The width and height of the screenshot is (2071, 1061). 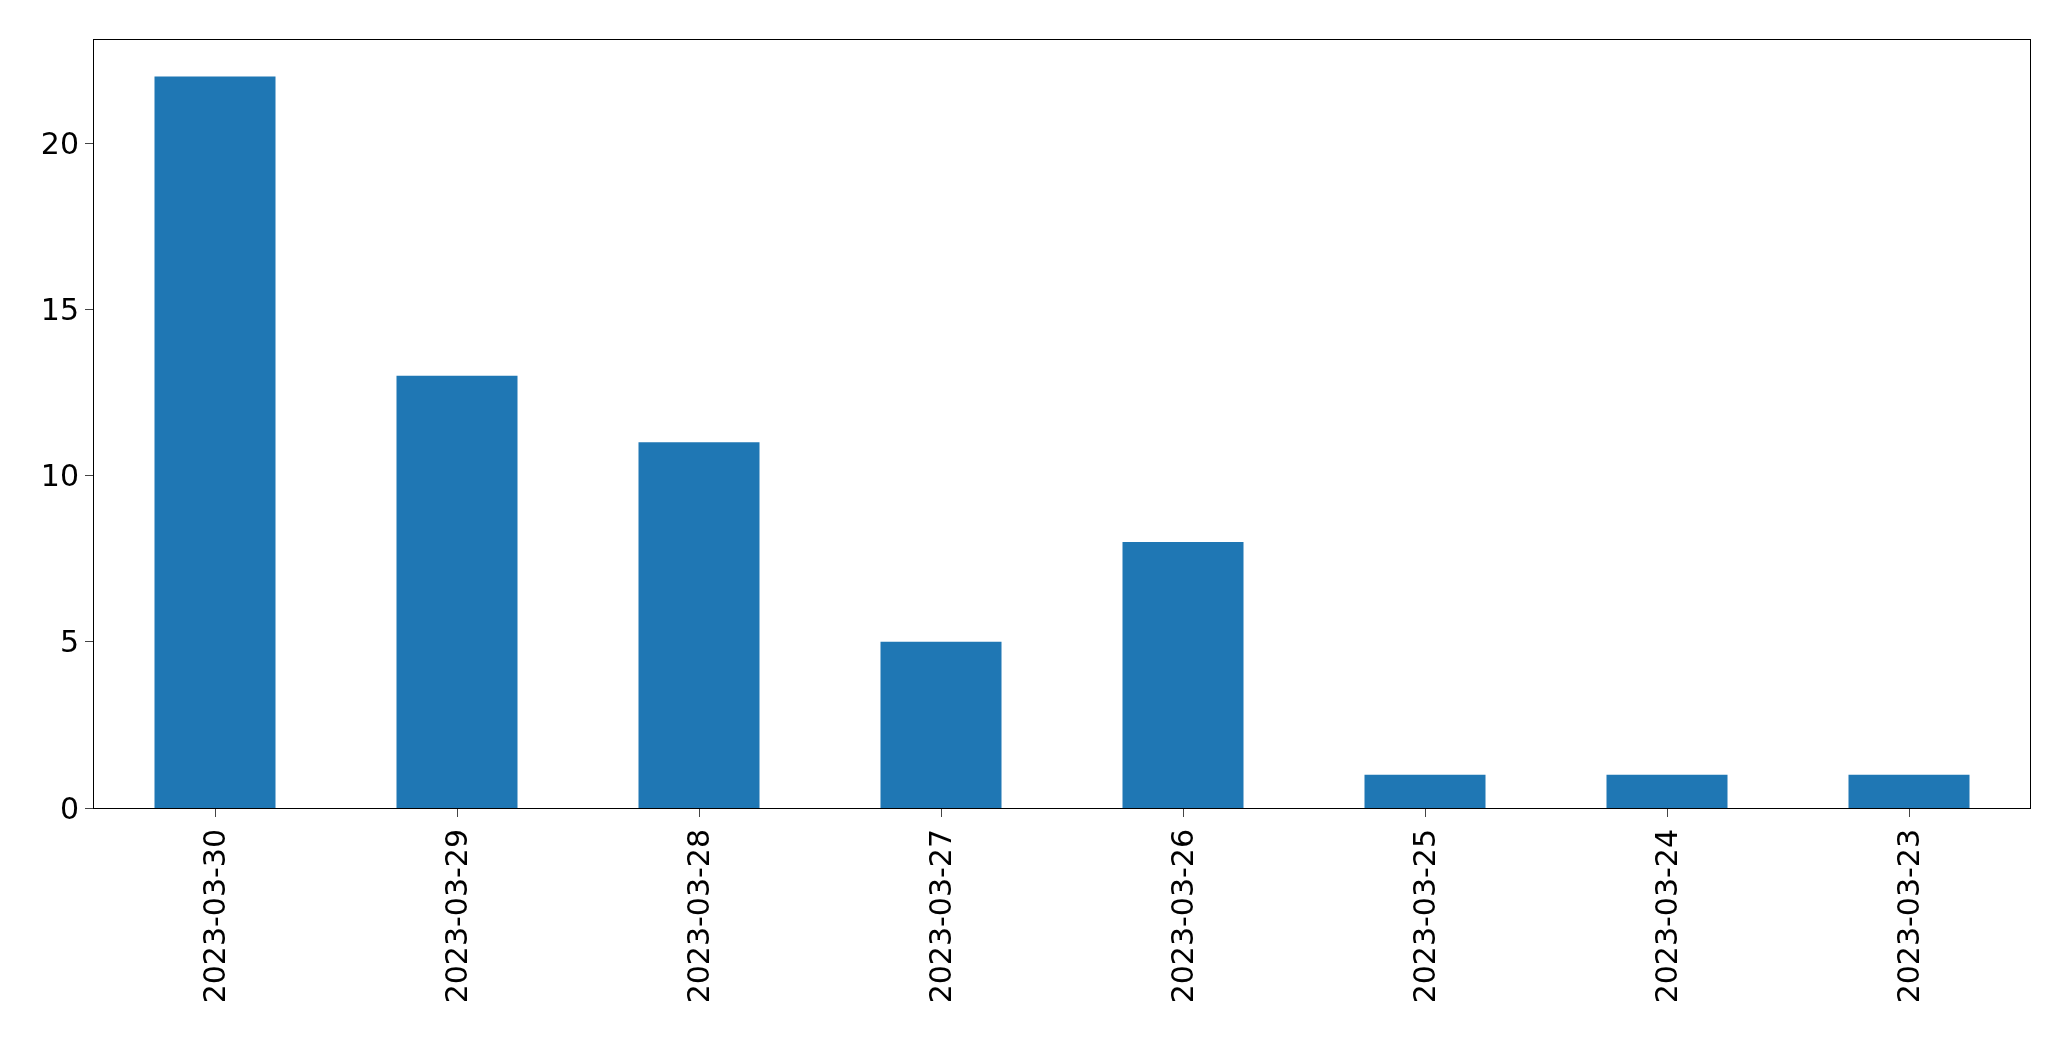 I want to click on x-tick-label: 2023-03-25, so click(x=1424, y=916).